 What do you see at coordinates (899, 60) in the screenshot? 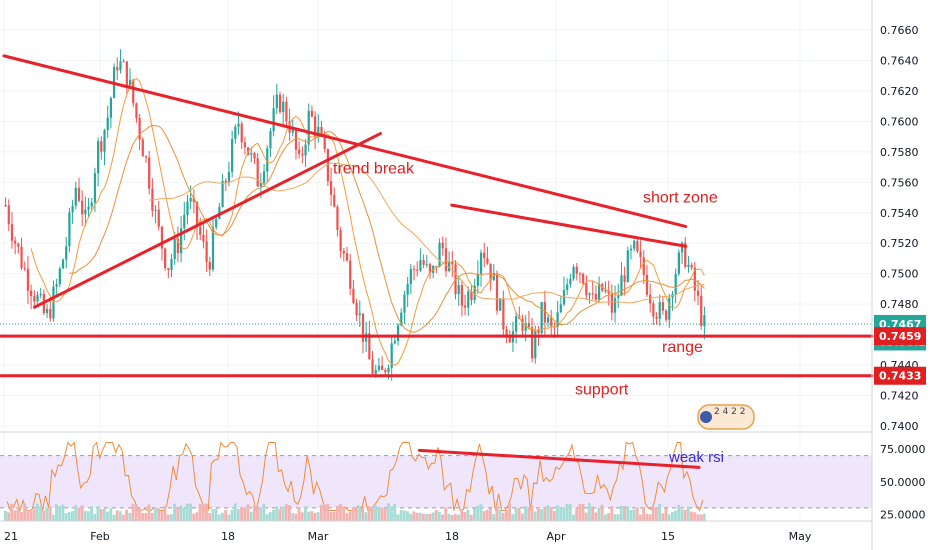
I see `price-tick-label: 0.7640` at bounding box center [899, 60].